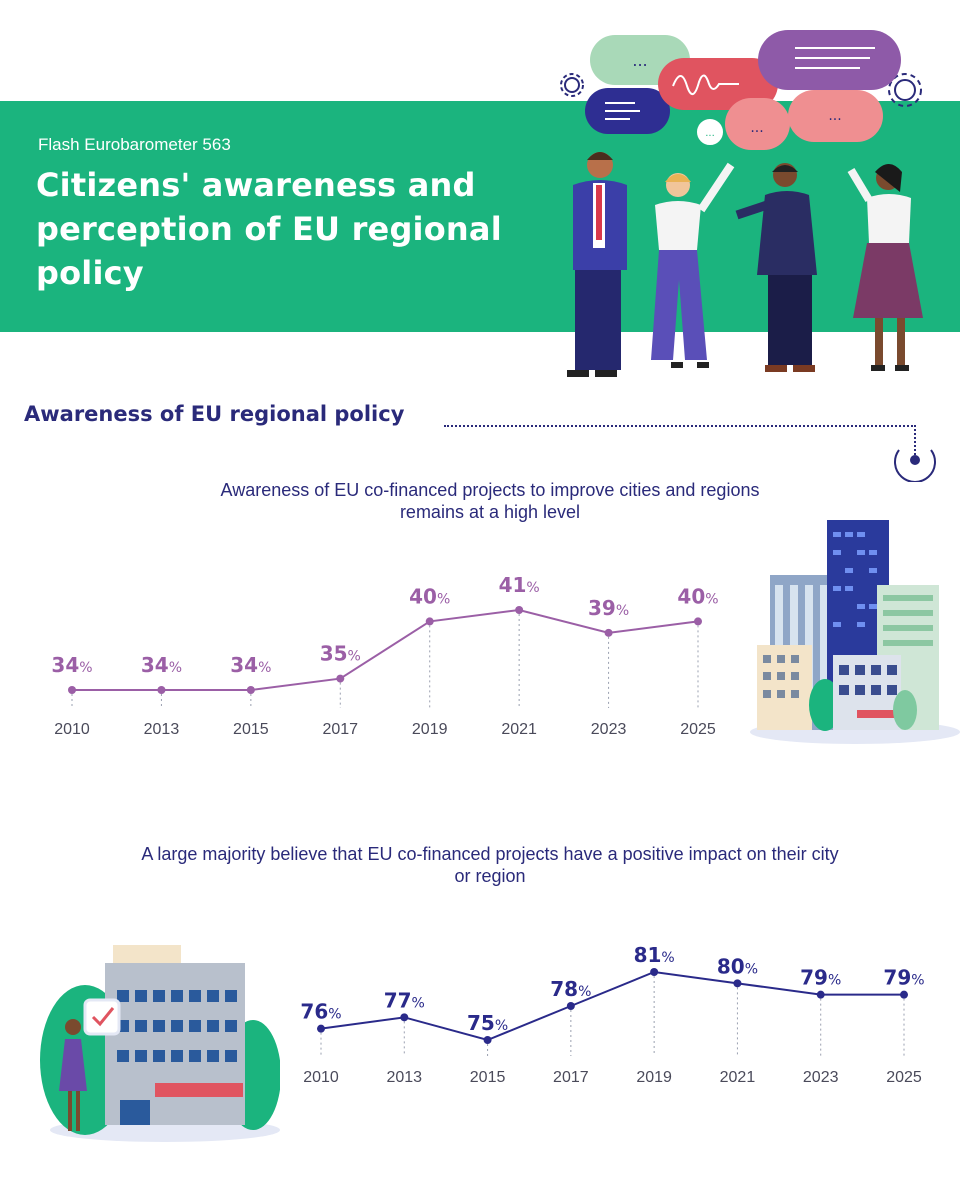 Image resolution: width=960 pixels, height=1200 pixels. Describe the element at coordinates (404, 1000) in the screenshot. I see `data-label: 77%` at that location.